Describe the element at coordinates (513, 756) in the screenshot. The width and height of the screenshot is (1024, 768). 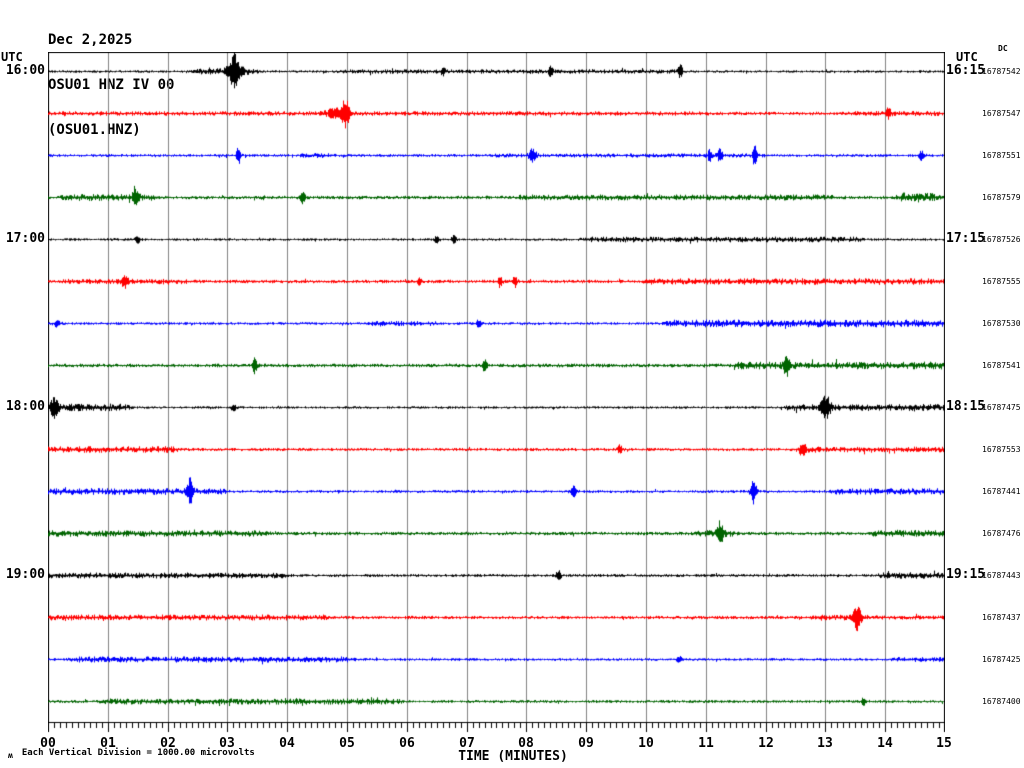
I see `x-axis-title: TIME (MINUTES)` at that location.